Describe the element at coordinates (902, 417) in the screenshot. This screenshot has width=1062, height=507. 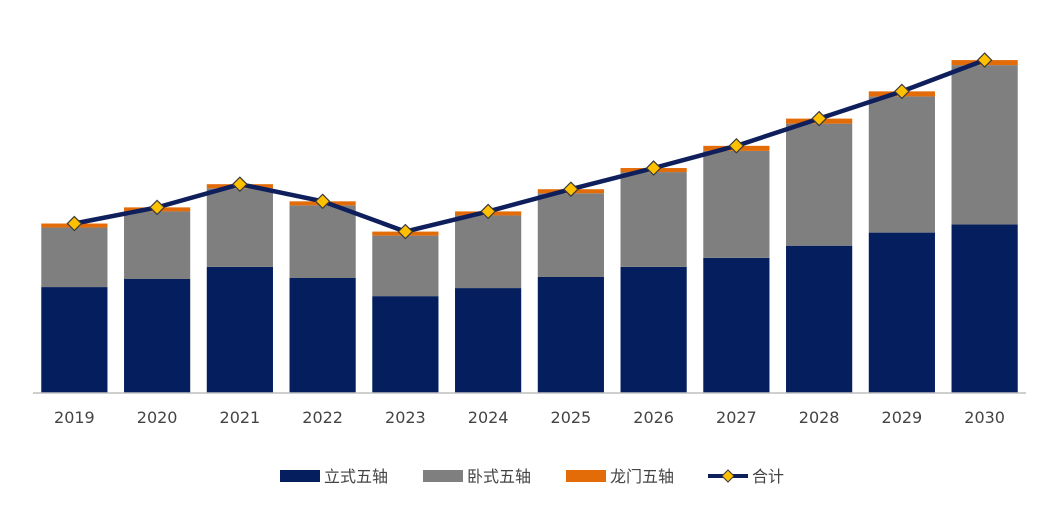
I see `x-tick-label: 2029` at that location.